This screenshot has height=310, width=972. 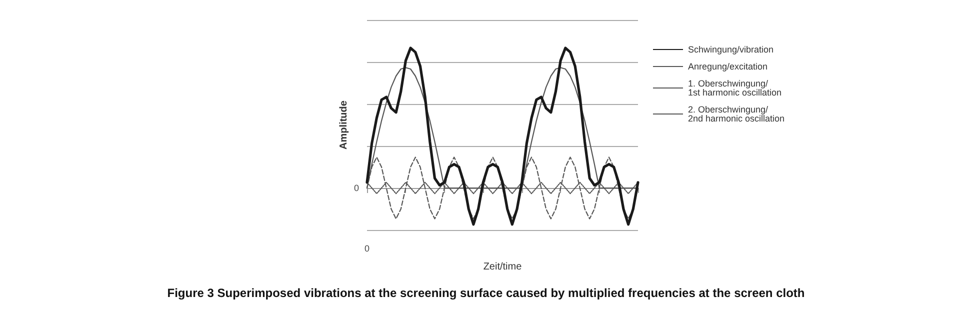 What do you see at coordinates (736, 114) in the screenshot?
I see `legend-label: 2. Oberschwingung/ 2nd harmonic oscillation` at bounding box center [736, 114].